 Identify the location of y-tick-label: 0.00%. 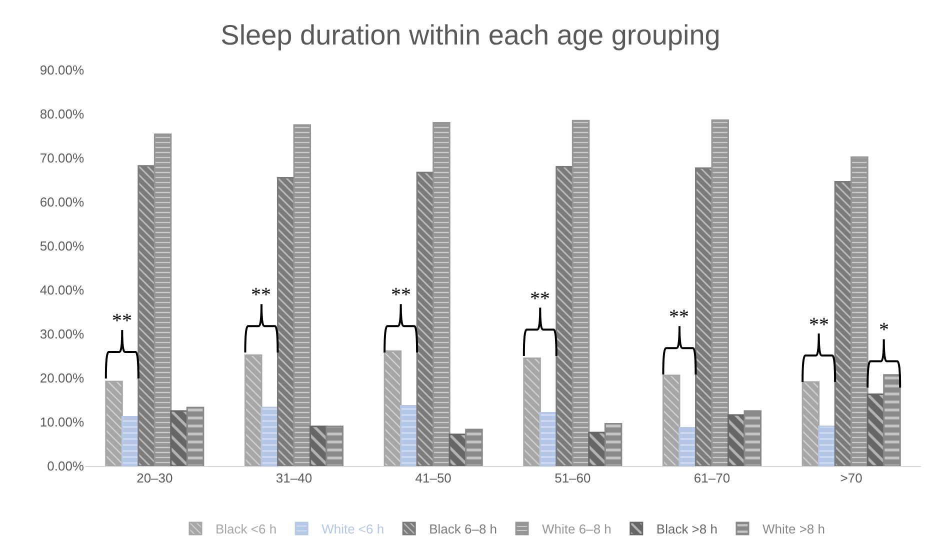
(65, 466).